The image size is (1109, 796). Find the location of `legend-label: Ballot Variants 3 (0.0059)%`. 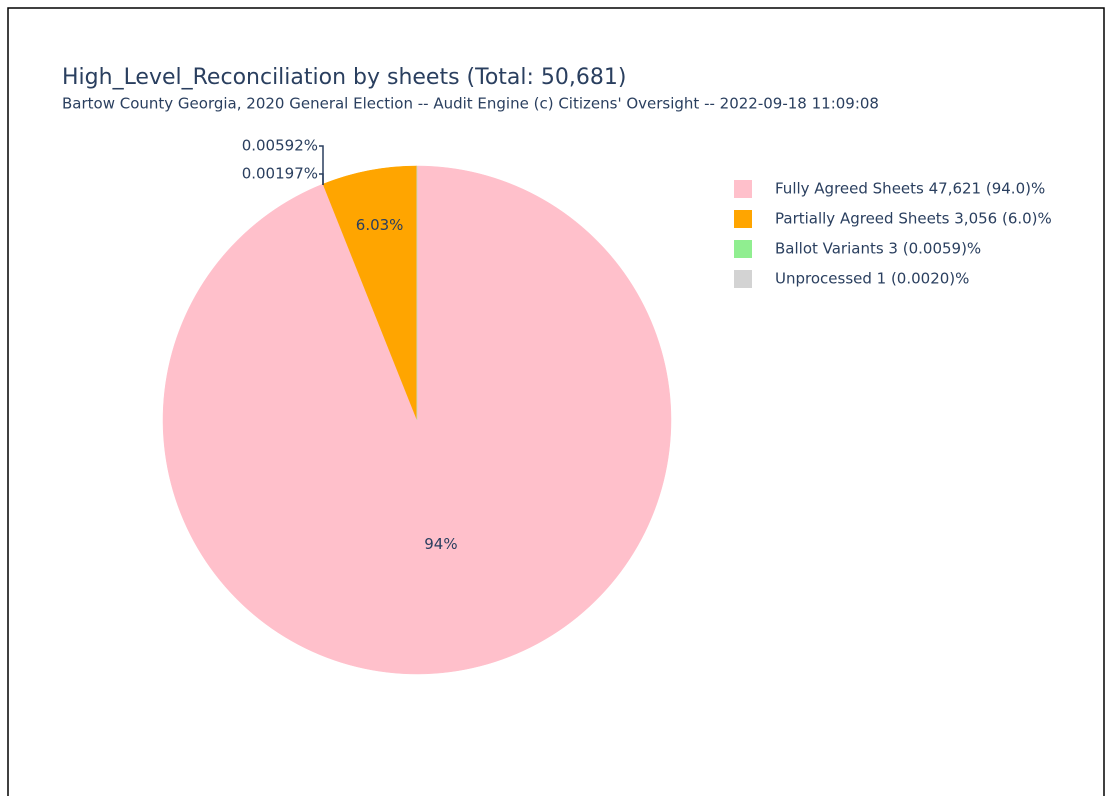

legend-label: Ballot Variants 3 (0.0059)% is located at coordinates (878, 249).